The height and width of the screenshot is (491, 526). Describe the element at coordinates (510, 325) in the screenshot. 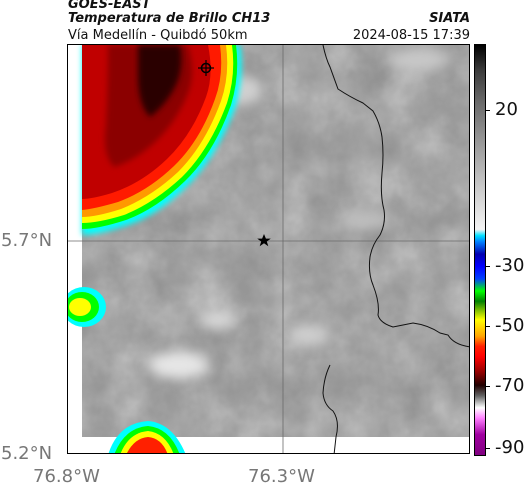

I see `colorbar-label: -50` at that location.